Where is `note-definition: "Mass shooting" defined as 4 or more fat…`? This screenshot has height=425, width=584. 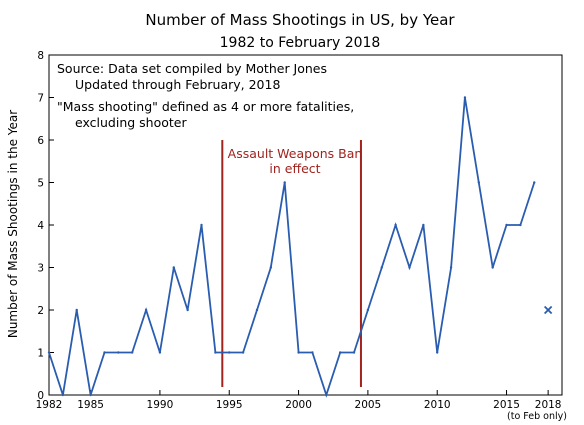
note-definition: "Mass shooting" defined as 4 or more fat… is located at coordinates (205, 106).